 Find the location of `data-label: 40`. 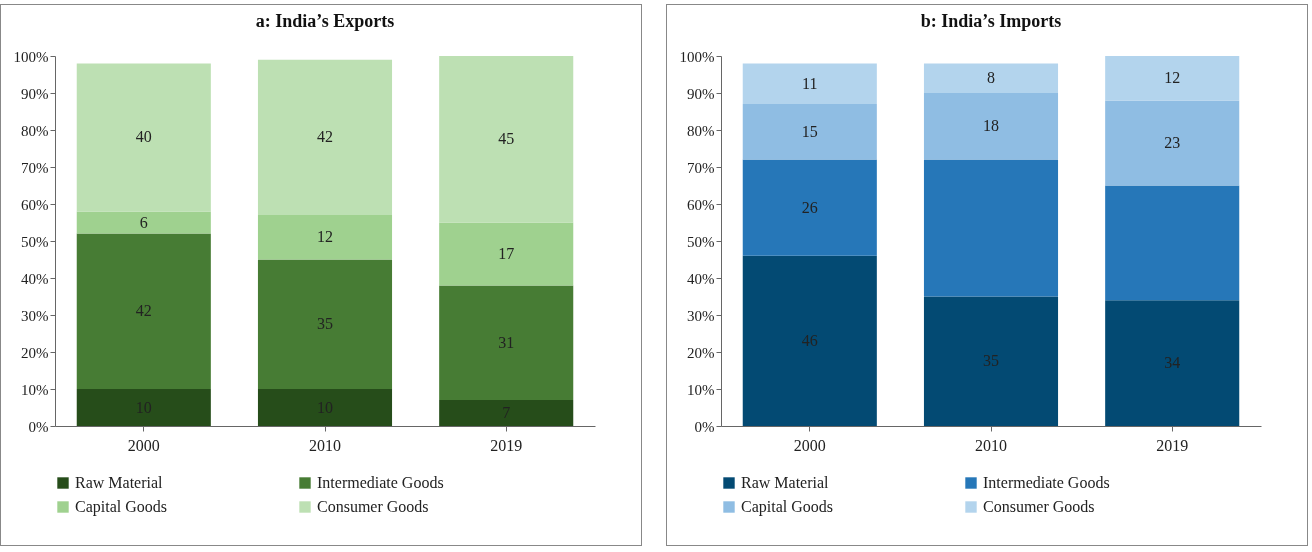

data-label: 40 is located at coordinates (143, 137).